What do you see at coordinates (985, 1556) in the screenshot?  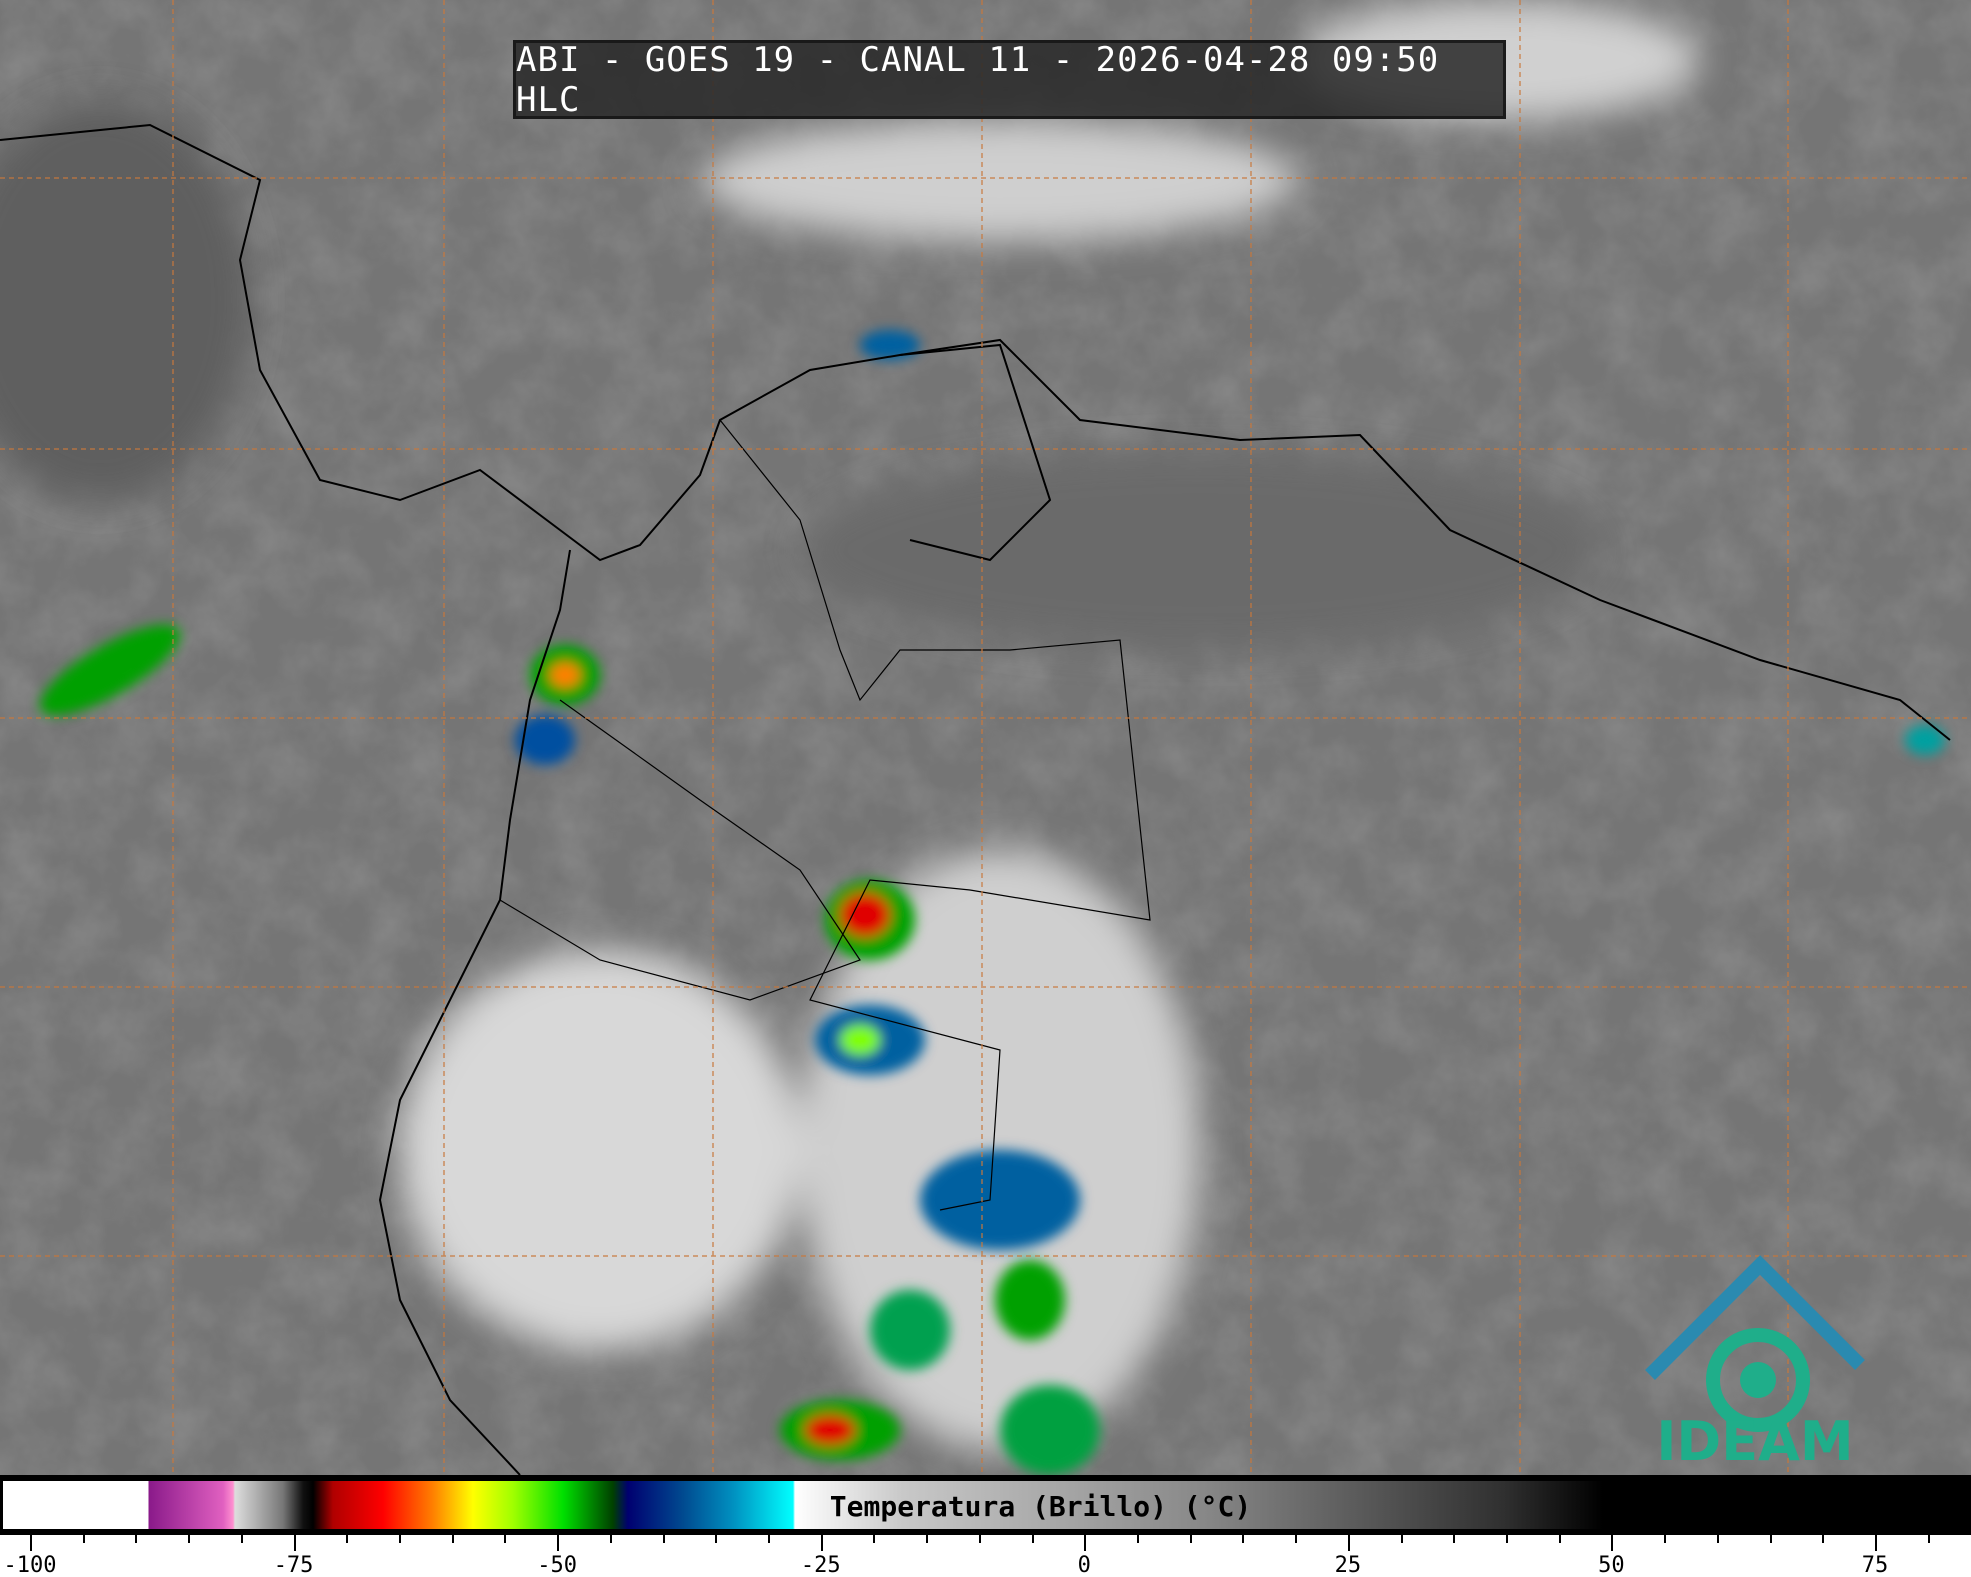 I see `colorbar-axis: -100 -75 -50 -25 0 25 50 75` at bounding box center [985, 1556].